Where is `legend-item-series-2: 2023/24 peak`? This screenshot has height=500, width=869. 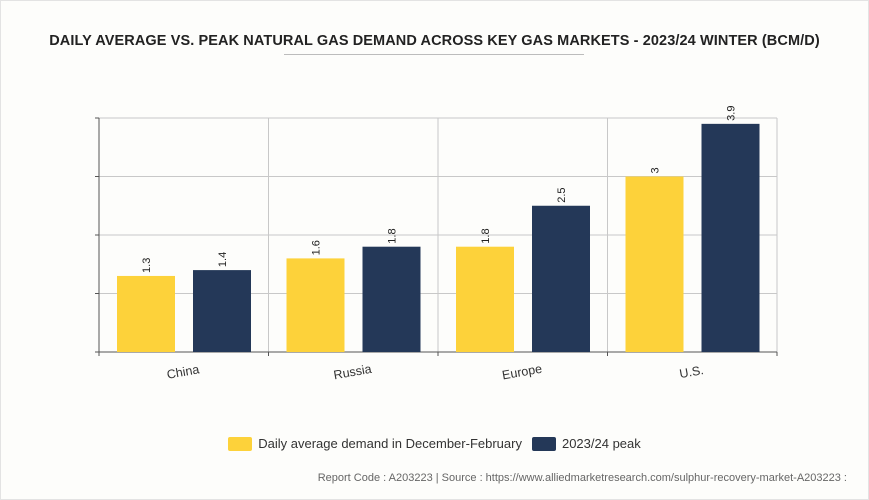
legend-item-series-2: 2023/24 peak is located at coordinates (586, 443).